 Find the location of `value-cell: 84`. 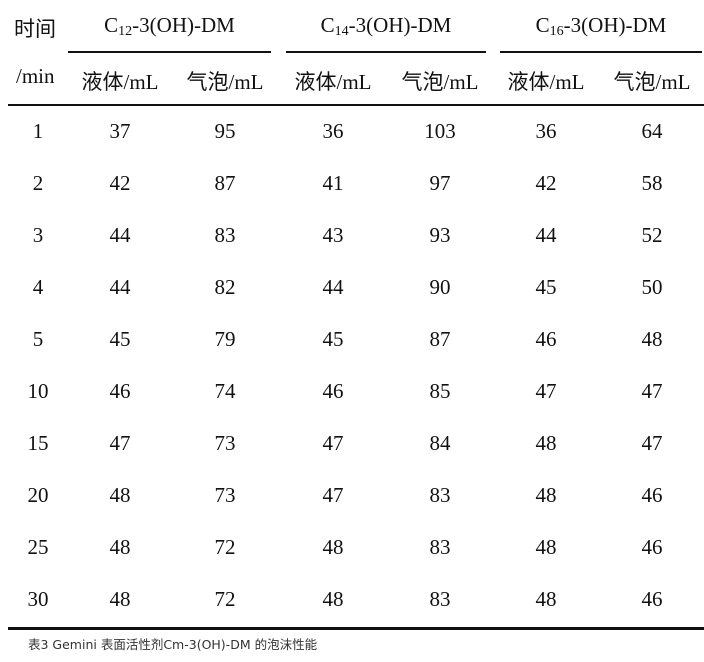

value-cell: 84 is located at coordinates (440, 443).